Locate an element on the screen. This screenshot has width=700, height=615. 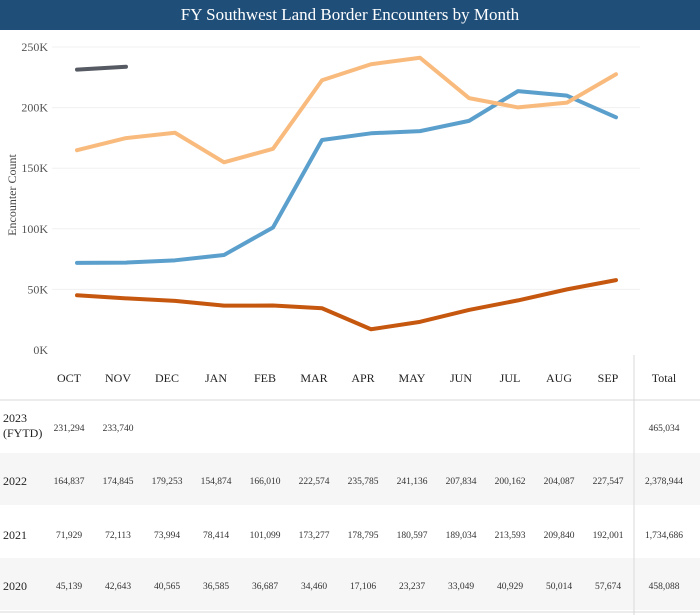
data-label: 72,113 is located at coordinates (118, 536).